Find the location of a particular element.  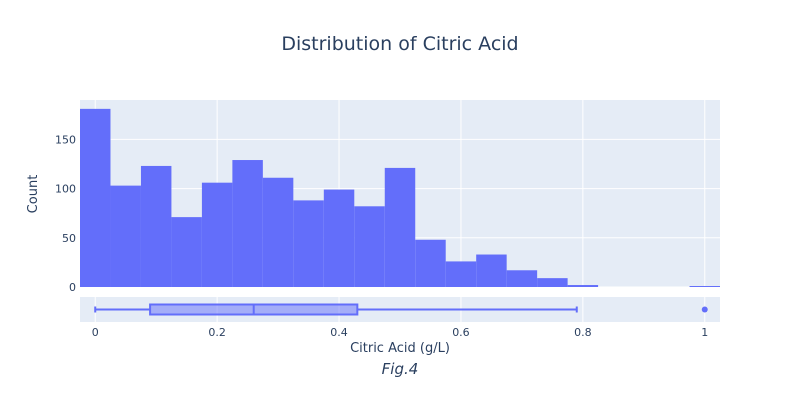

y-tick-label: 50 is located at coordinates (69, 238).